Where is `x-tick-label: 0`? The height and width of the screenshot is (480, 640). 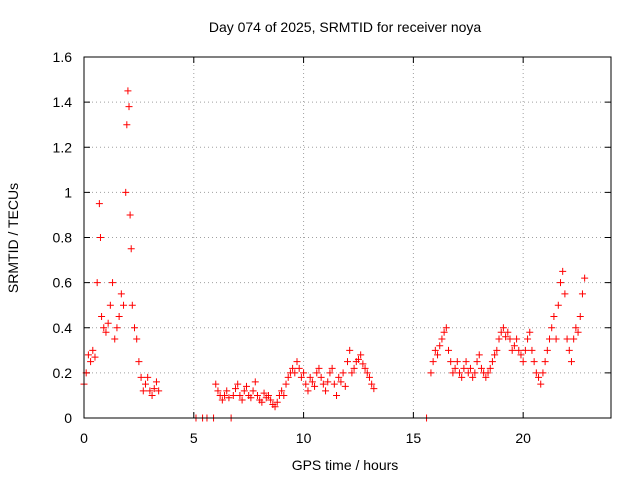 x-tick-label: 0 is located at coordinates (84, 438).